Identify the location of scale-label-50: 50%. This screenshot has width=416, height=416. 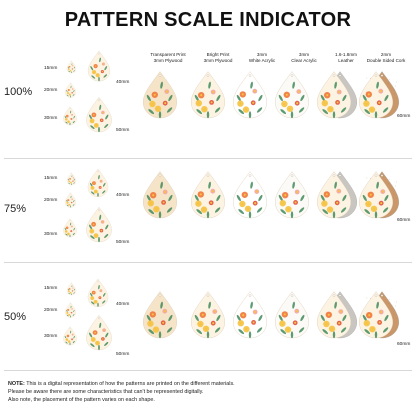
(15, 317).